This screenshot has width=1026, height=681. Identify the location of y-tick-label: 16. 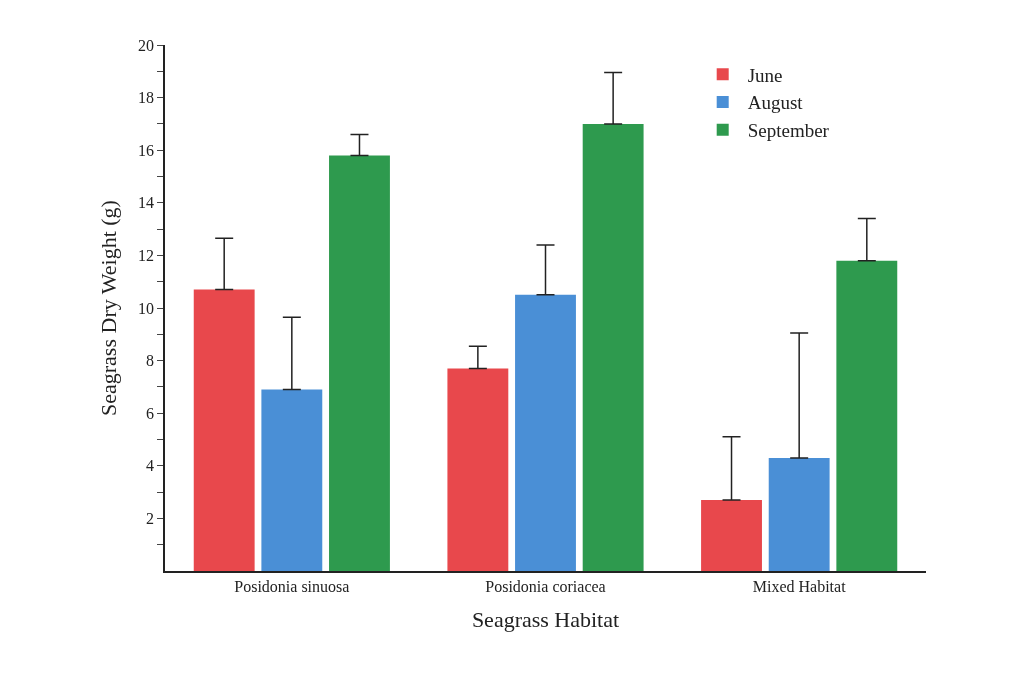
(146, 150).